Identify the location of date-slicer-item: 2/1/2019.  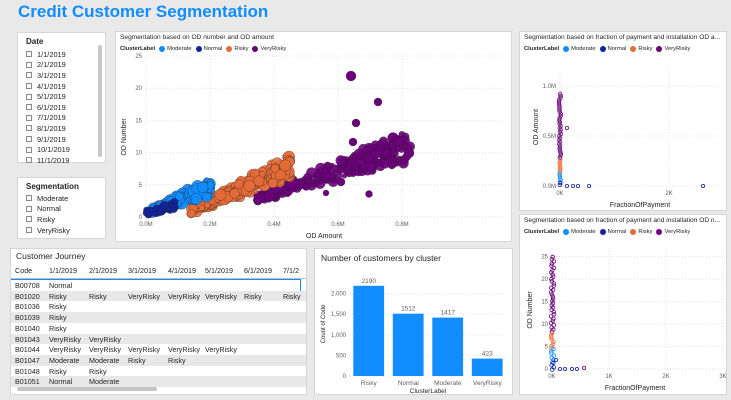
(48, 65).